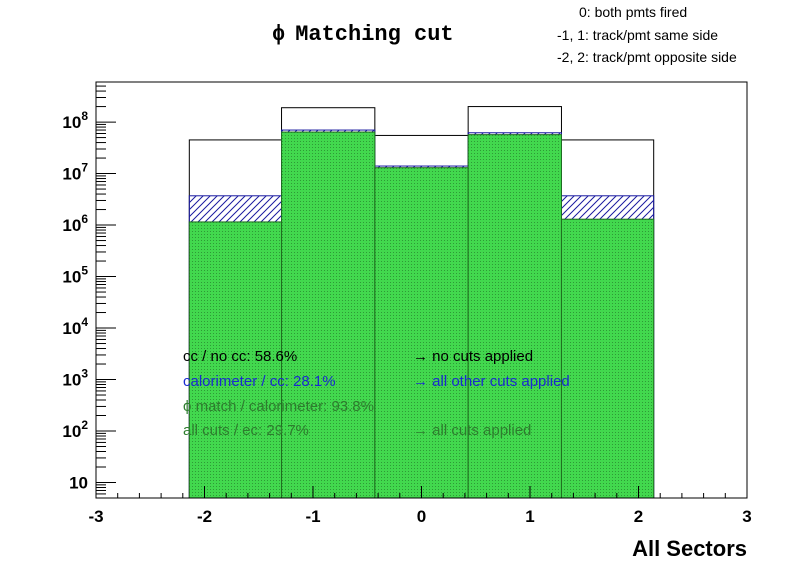 Image resolution: width=796 pixels, height=572 pixels. I want to click on annotation-cc-ratio: cc / no cc: 58.6%, so click(240, 356).